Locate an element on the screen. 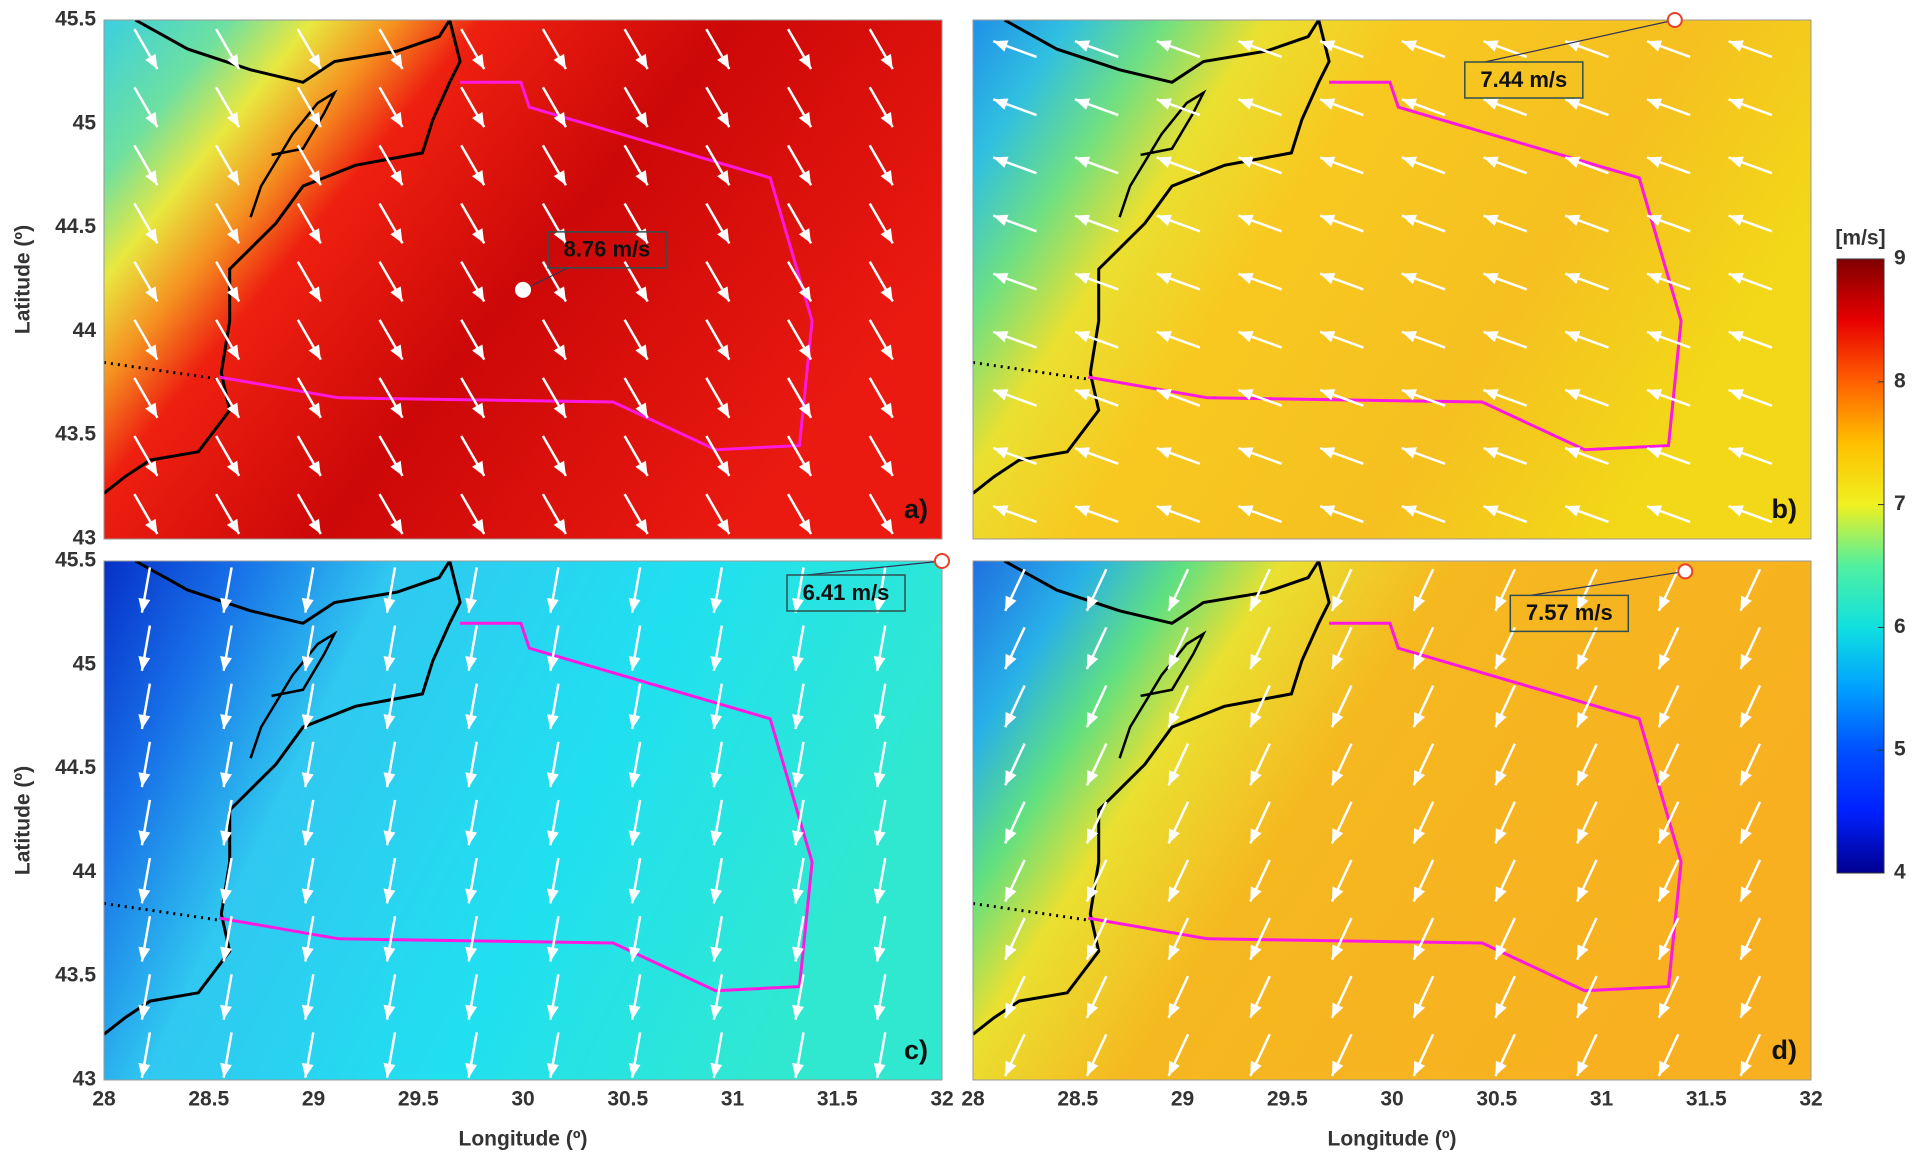 This screenshot has height=1158, width=1921. y-tick-label: 44.5 is located at coordinates (75, 767).